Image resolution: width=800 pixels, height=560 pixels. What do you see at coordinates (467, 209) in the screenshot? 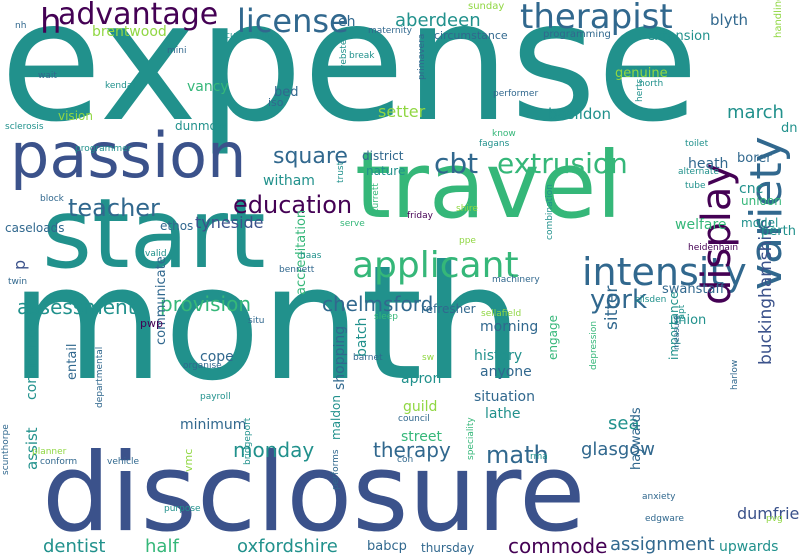
I see `cloud-word: shire` at bounding box center [467, 209].